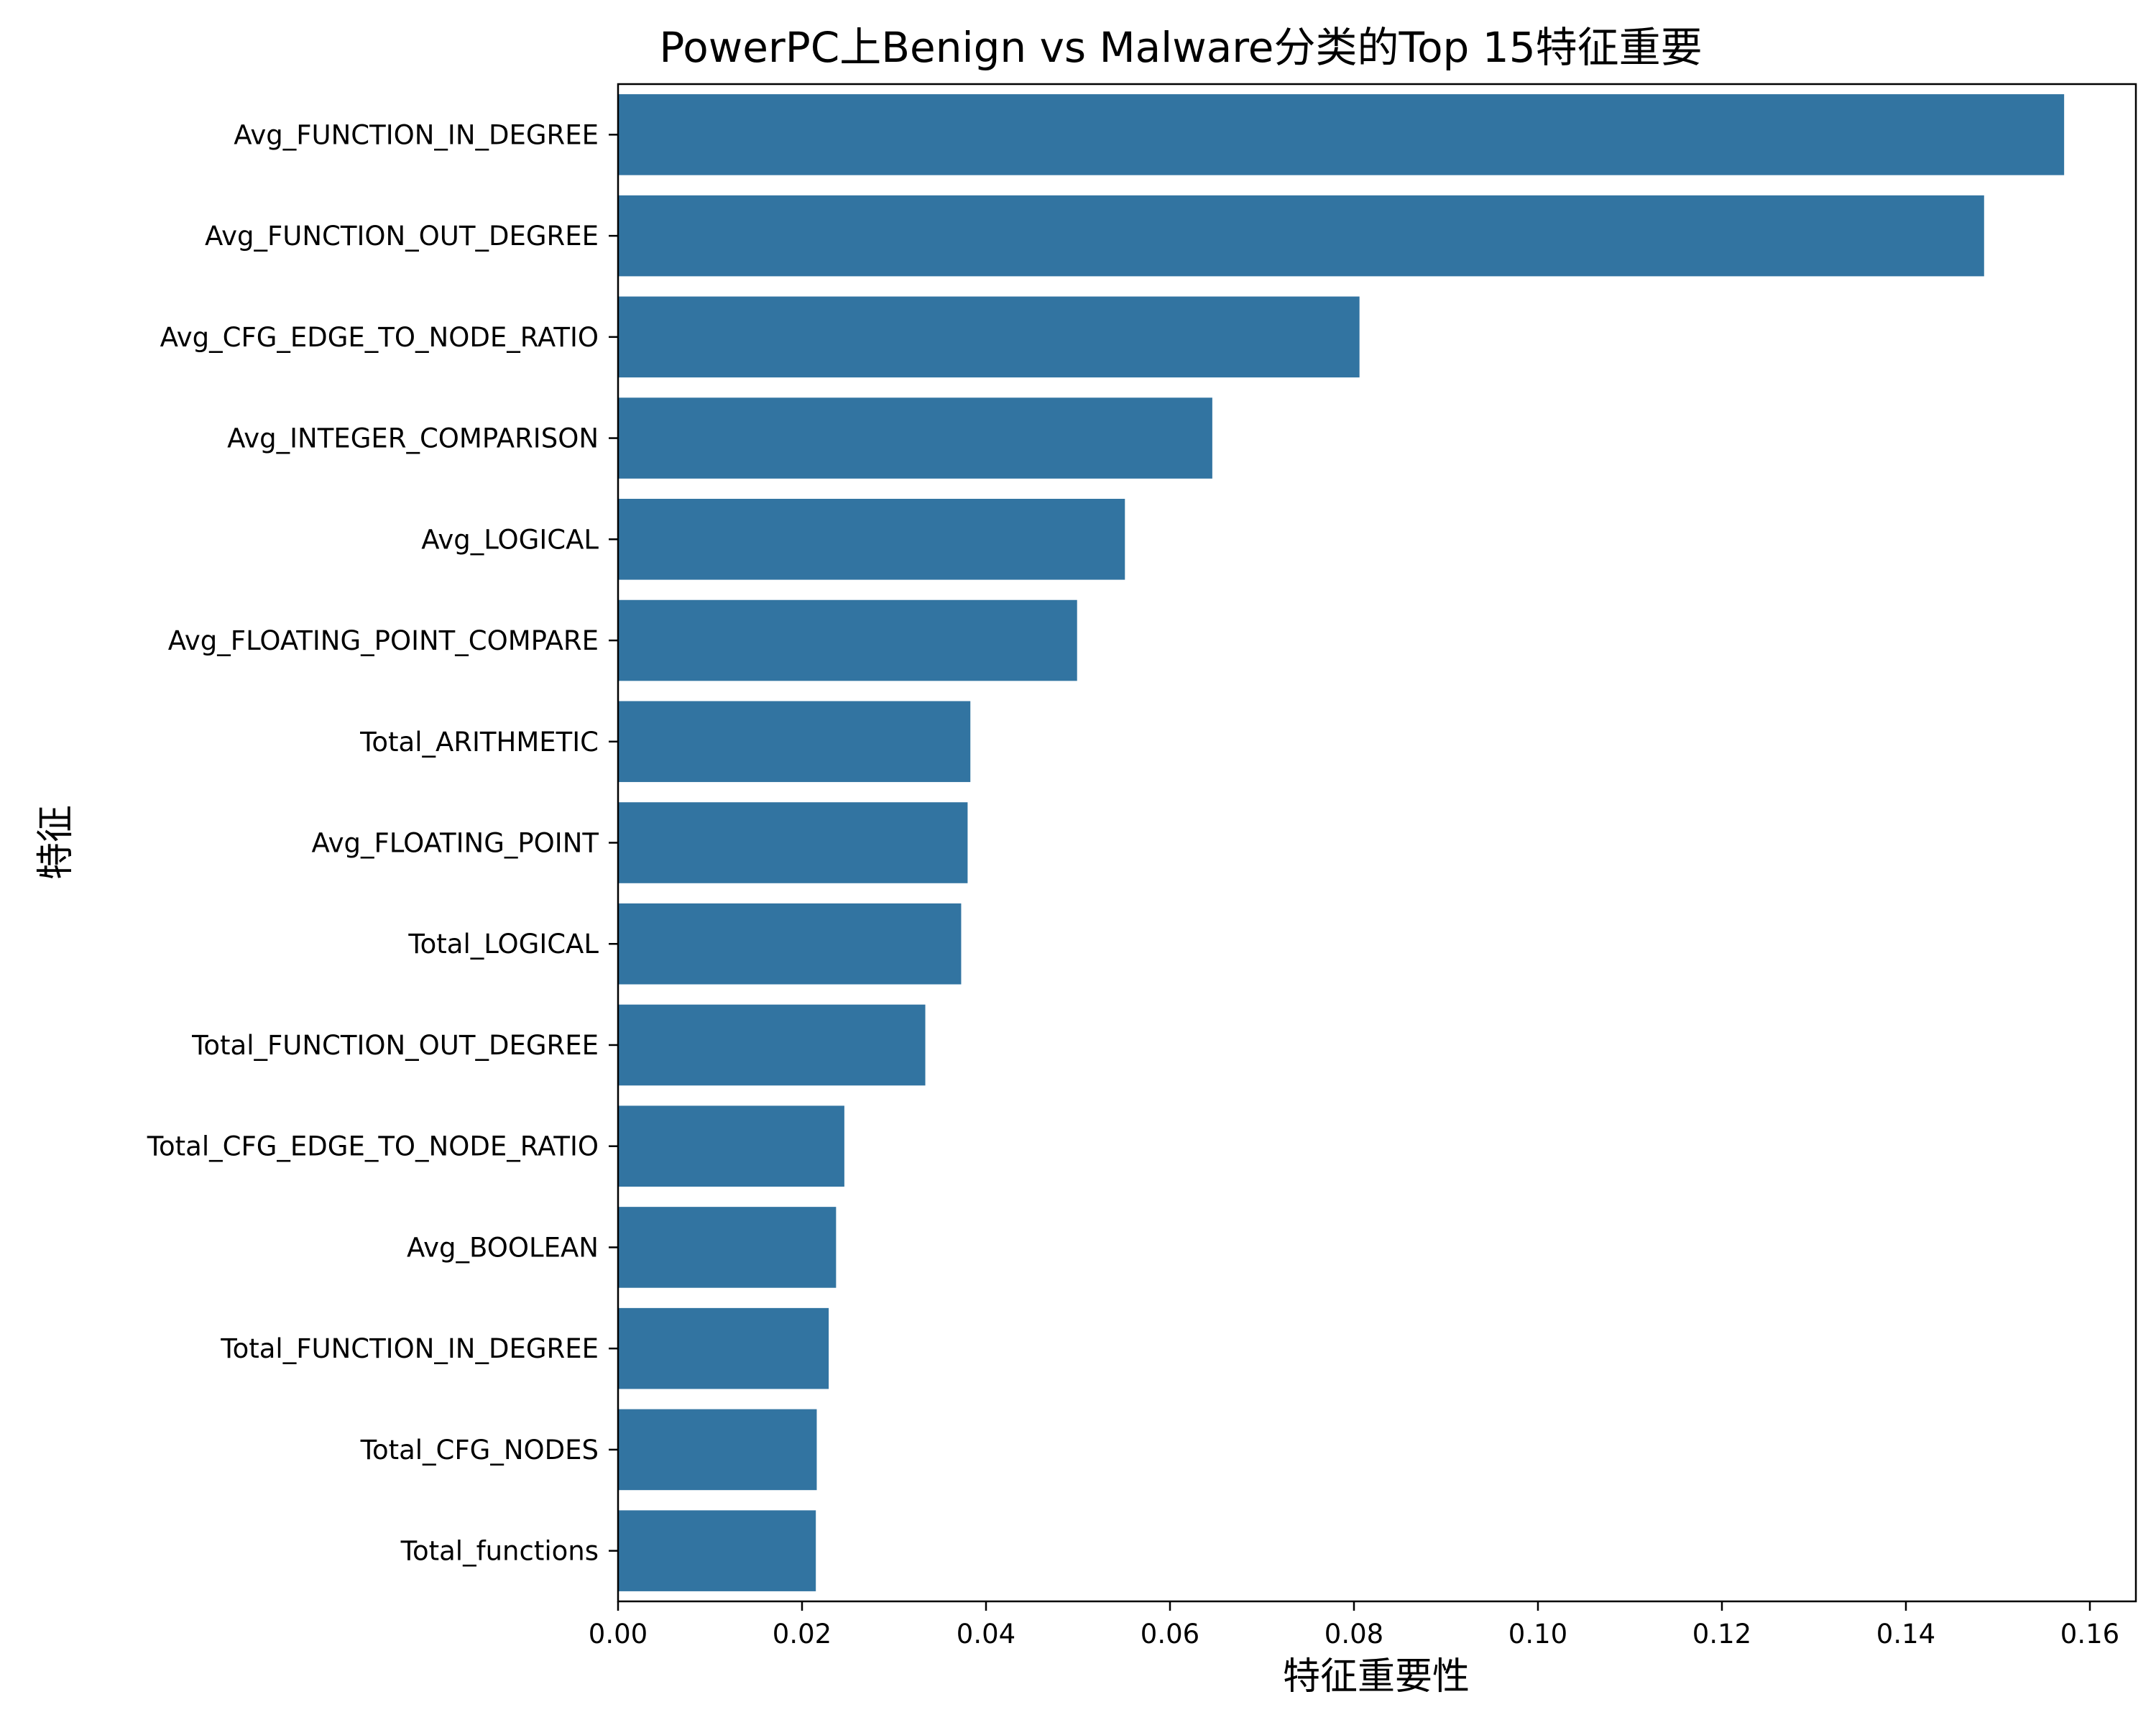 Image resolution: width=2156 pixels, height=1725 pixels. Describe the element at coordinates (1354, 1634) in the screenshot. I see `x-tick-label: 0.08` at that location.